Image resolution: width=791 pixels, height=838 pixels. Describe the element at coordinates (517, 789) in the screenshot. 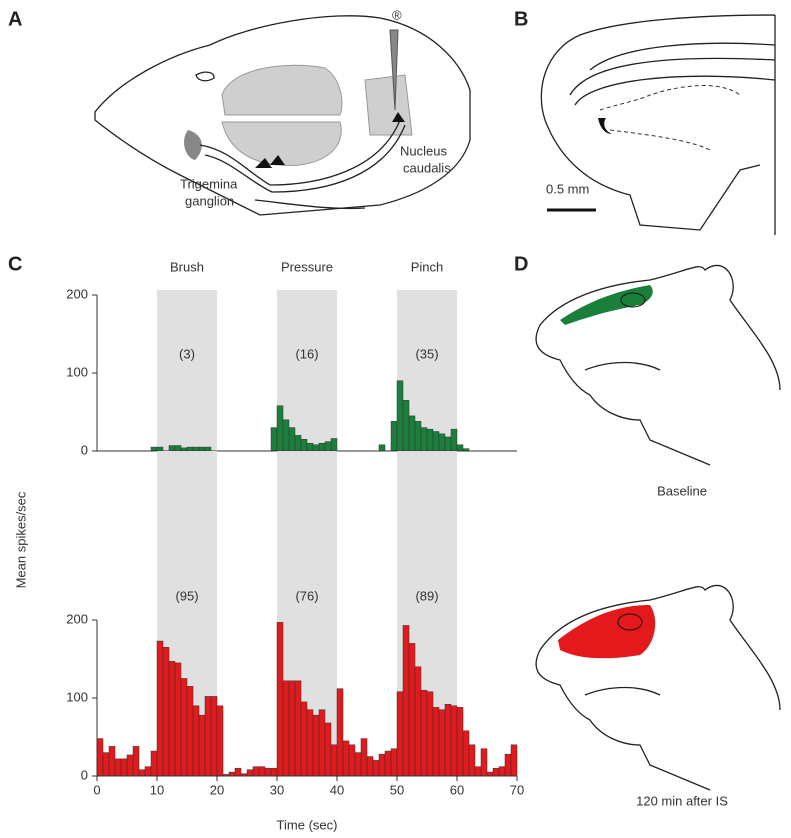

I see `x-tick-label: 70` at that location.